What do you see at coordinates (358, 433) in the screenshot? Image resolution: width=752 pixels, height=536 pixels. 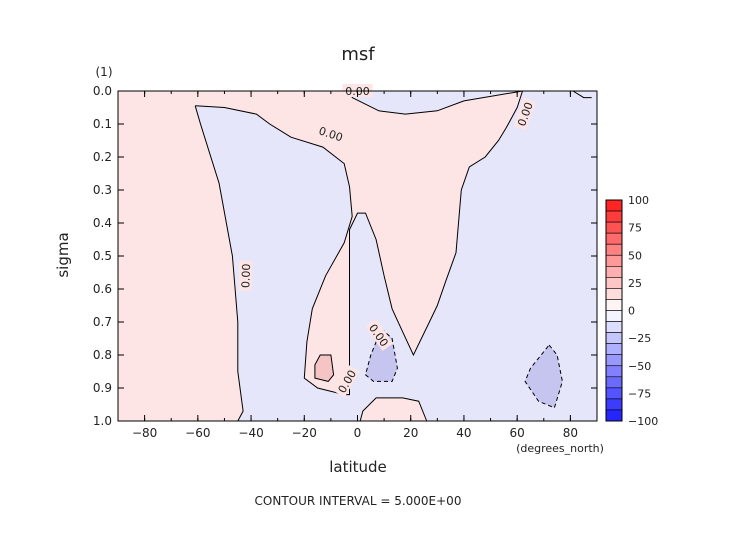 I see `x-tick-label: 0` at bounding box center [358, 433].